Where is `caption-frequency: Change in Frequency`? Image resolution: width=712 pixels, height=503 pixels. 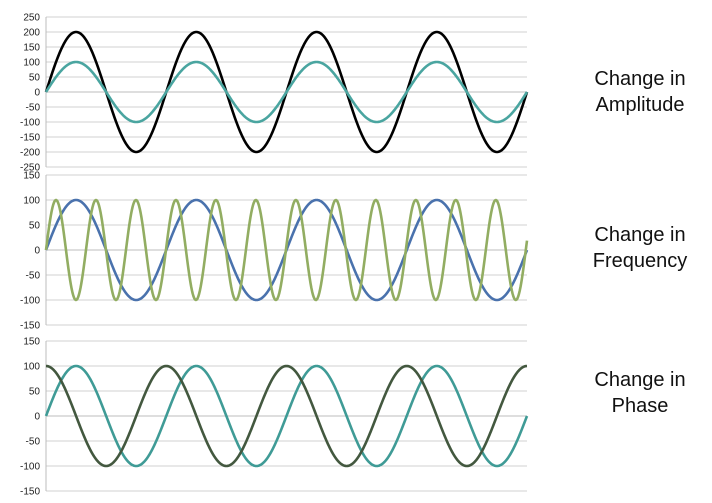
caption-frequency: Change in Frequency is located at coordinates (638, 248).